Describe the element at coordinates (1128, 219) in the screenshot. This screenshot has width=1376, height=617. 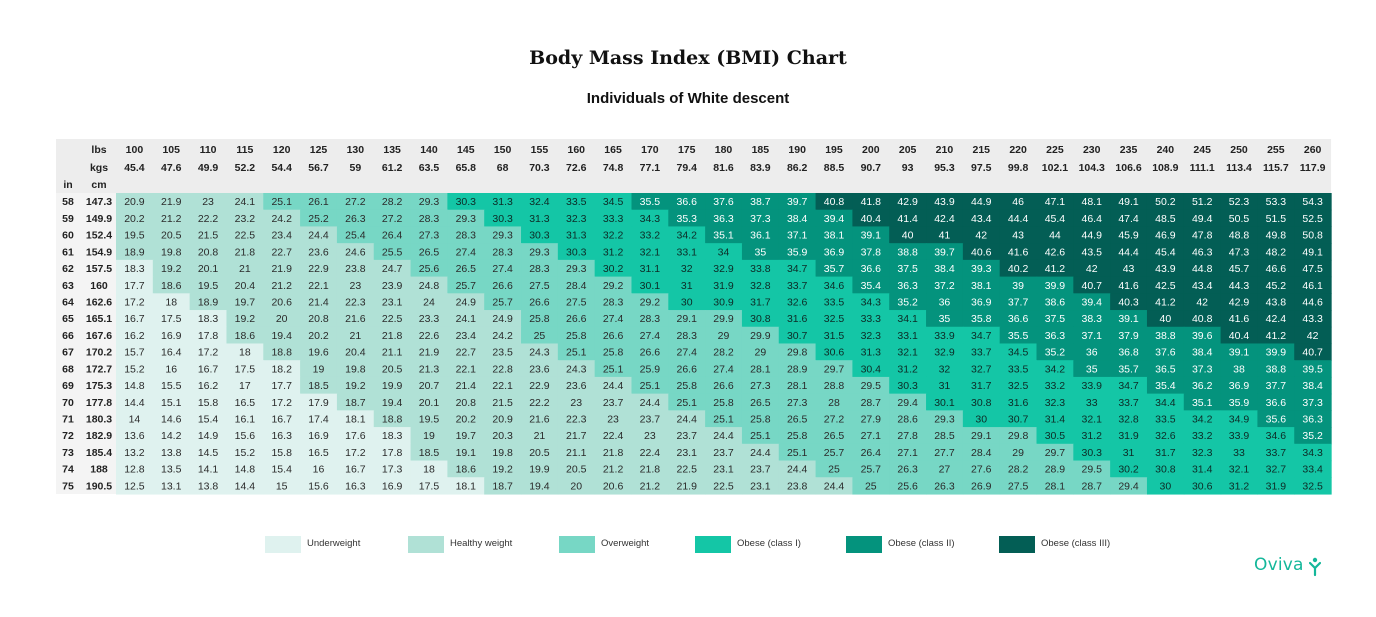
I see `bmi-value: 47.4` at that location.